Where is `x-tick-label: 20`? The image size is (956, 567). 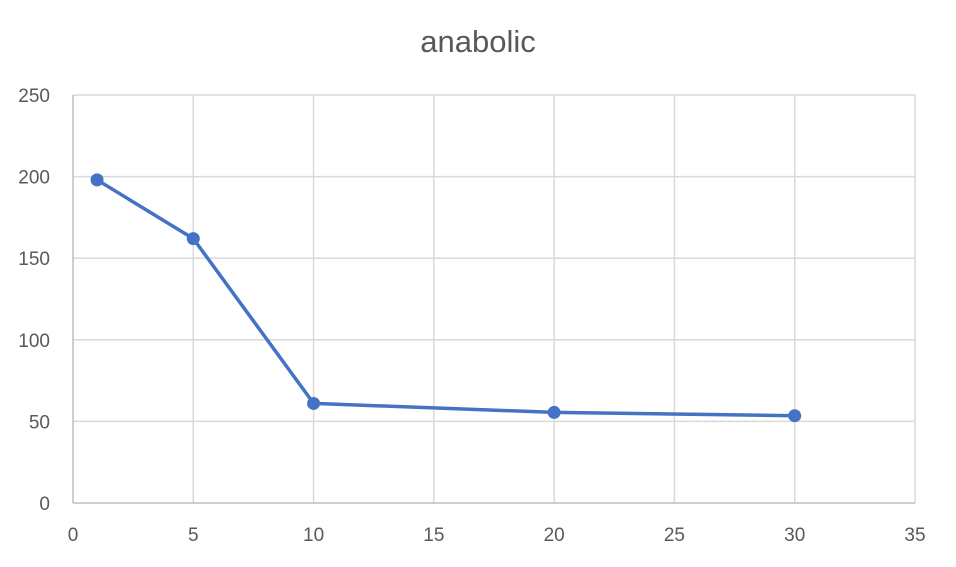
x-tick-label: 20 is located at coordinates (554, 535).